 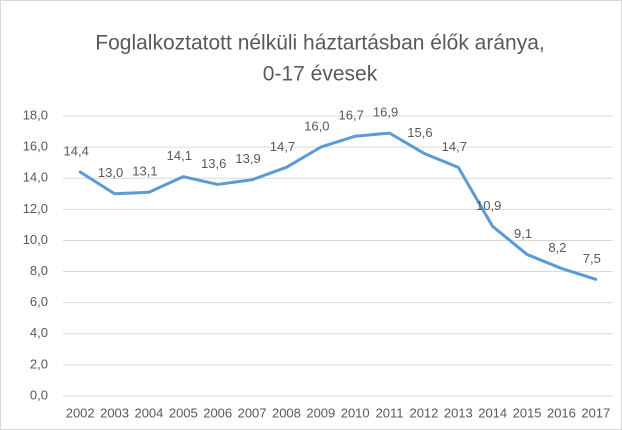 I want to click on y-tick-label: 6,0, so click(x=39, y=301).